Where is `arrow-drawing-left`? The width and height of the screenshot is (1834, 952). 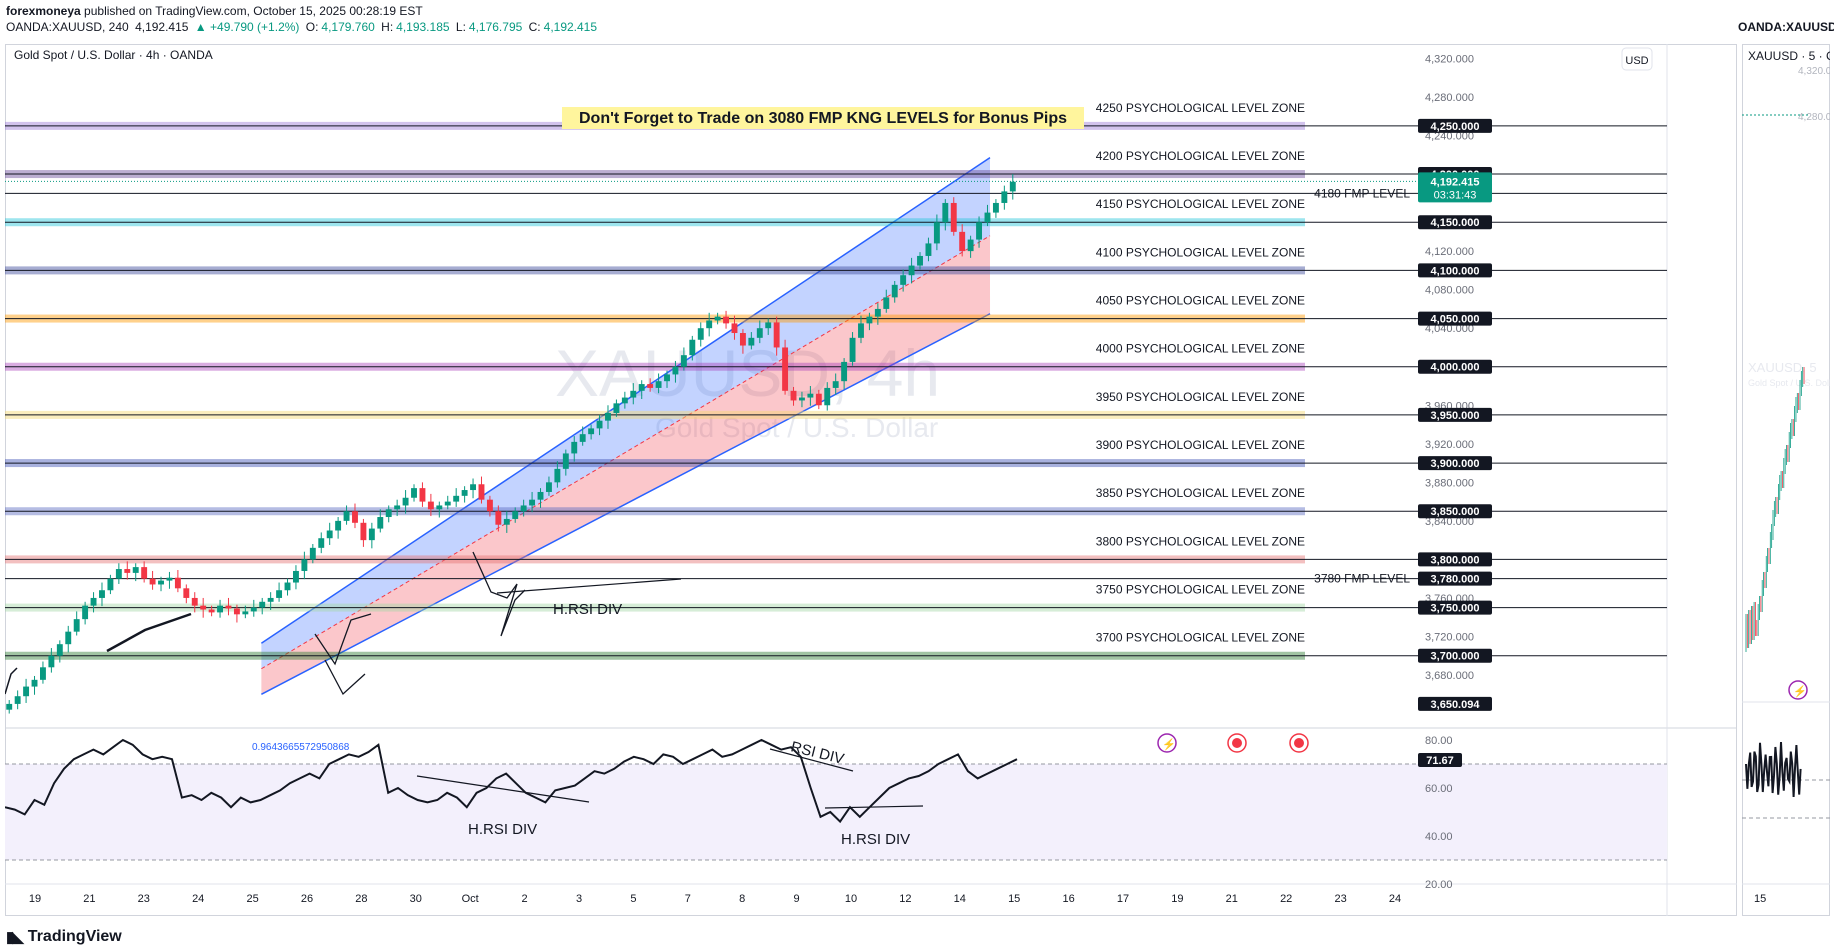 arrow-drawing-left is located at coordinates (11, 681).